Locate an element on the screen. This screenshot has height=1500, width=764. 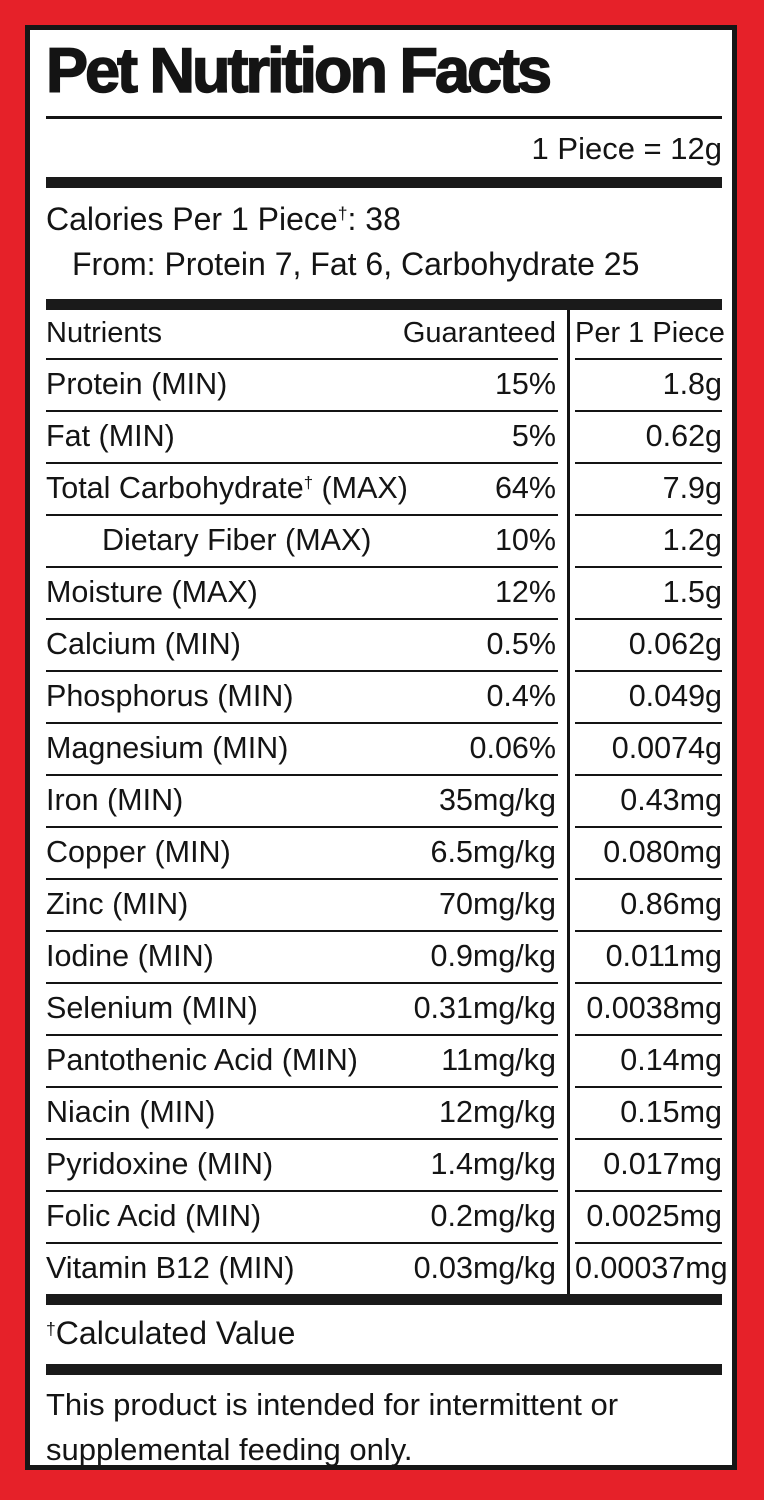
table-row: Iron (MIN) 35mg/kg 0.43mg is located at coordinates (384, 802).